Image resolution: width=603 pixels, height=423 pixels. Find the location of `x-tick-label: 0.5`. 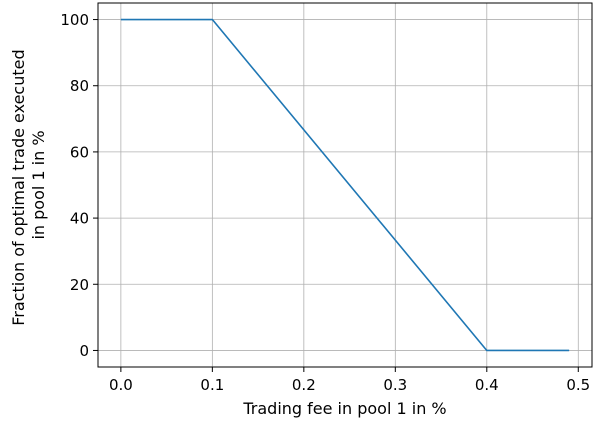

x-tick-label: 0.5 is located at coordinates (578, 385).